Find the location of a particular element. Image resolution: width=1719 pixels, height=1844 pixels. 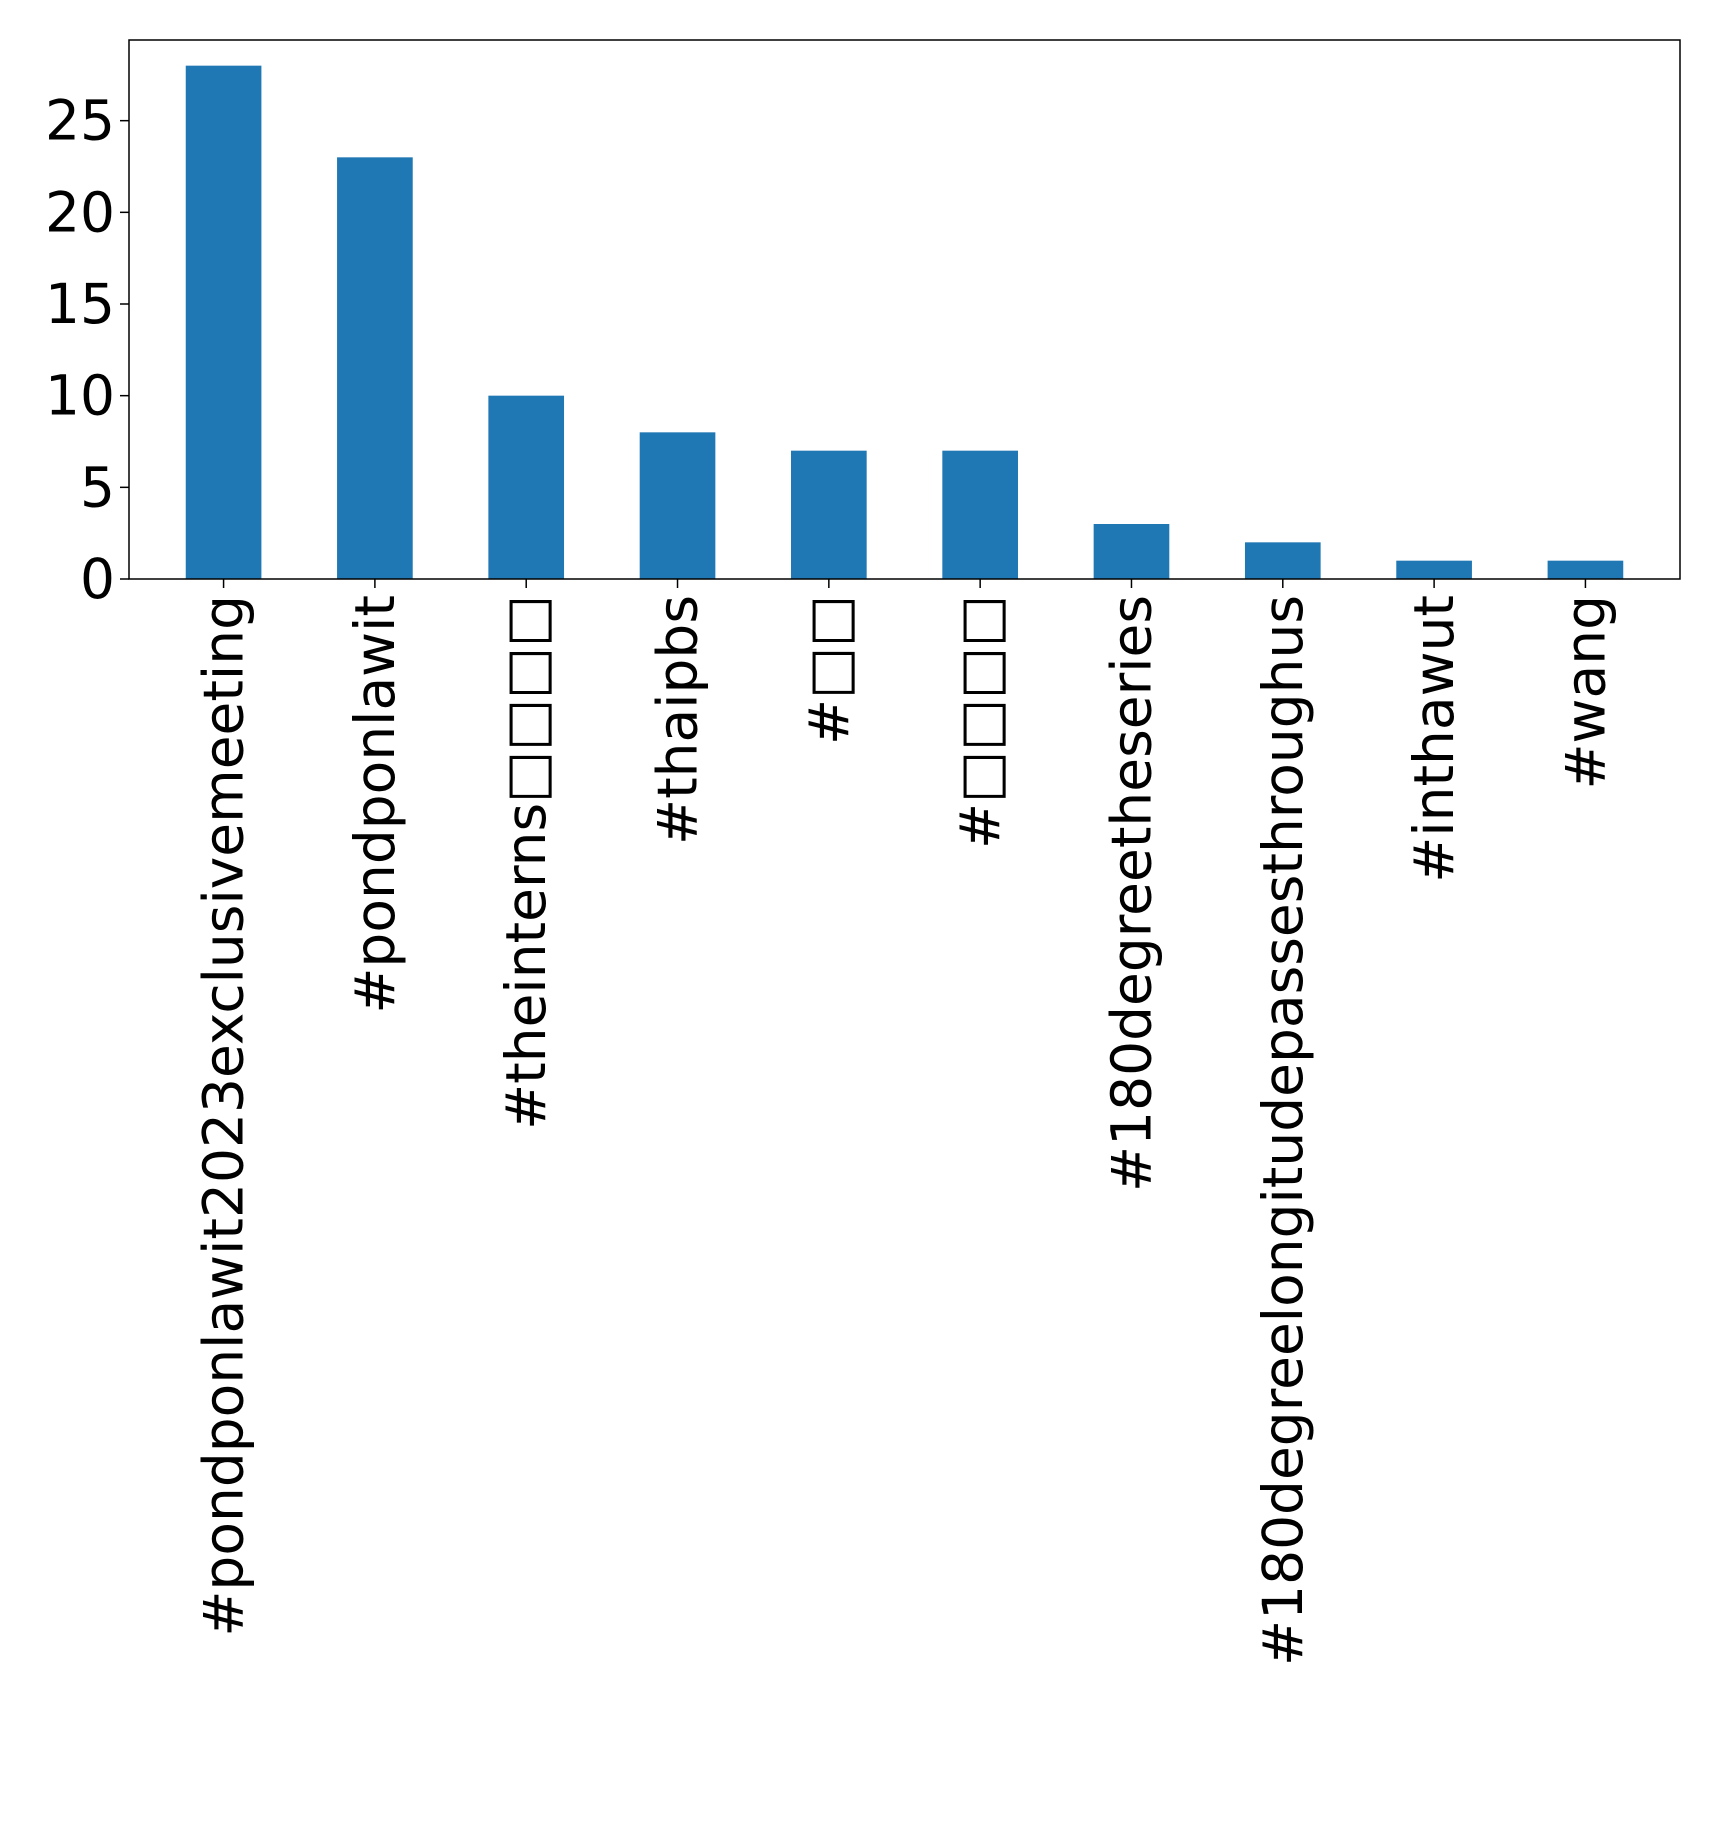

y-tick-label-1: 5 is located at coordinates (97, 487).